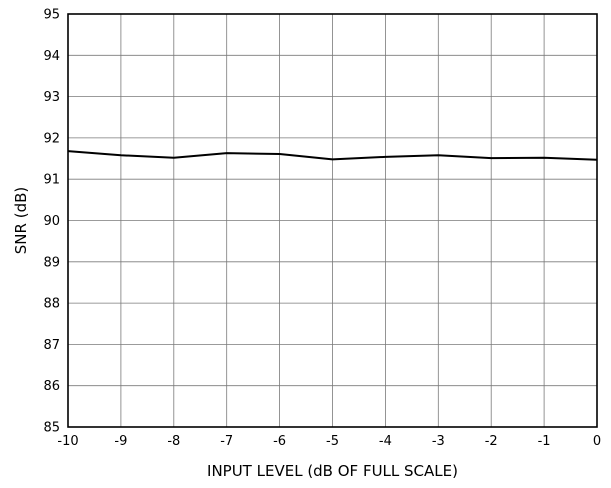 The height and width of the screenshot is (488, 611). What do you see at coordinates (120, 441) in the screenshot?
I see `x-tick-label: -9` at bounding box center [120, 441].